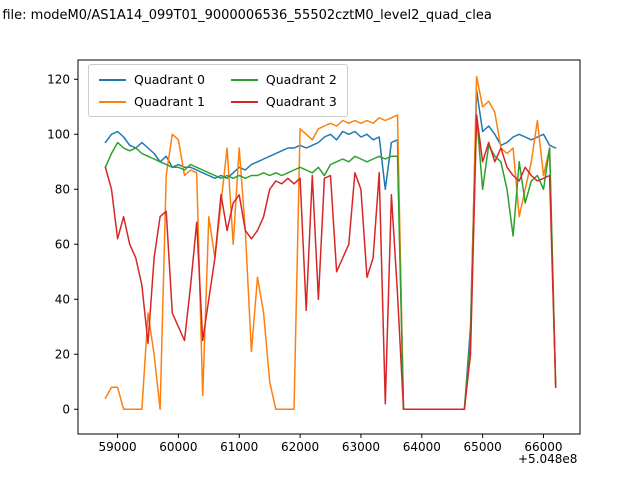 The image size is (640, 480). I want to click on x-tick-label: 62000, so click(300, 447).